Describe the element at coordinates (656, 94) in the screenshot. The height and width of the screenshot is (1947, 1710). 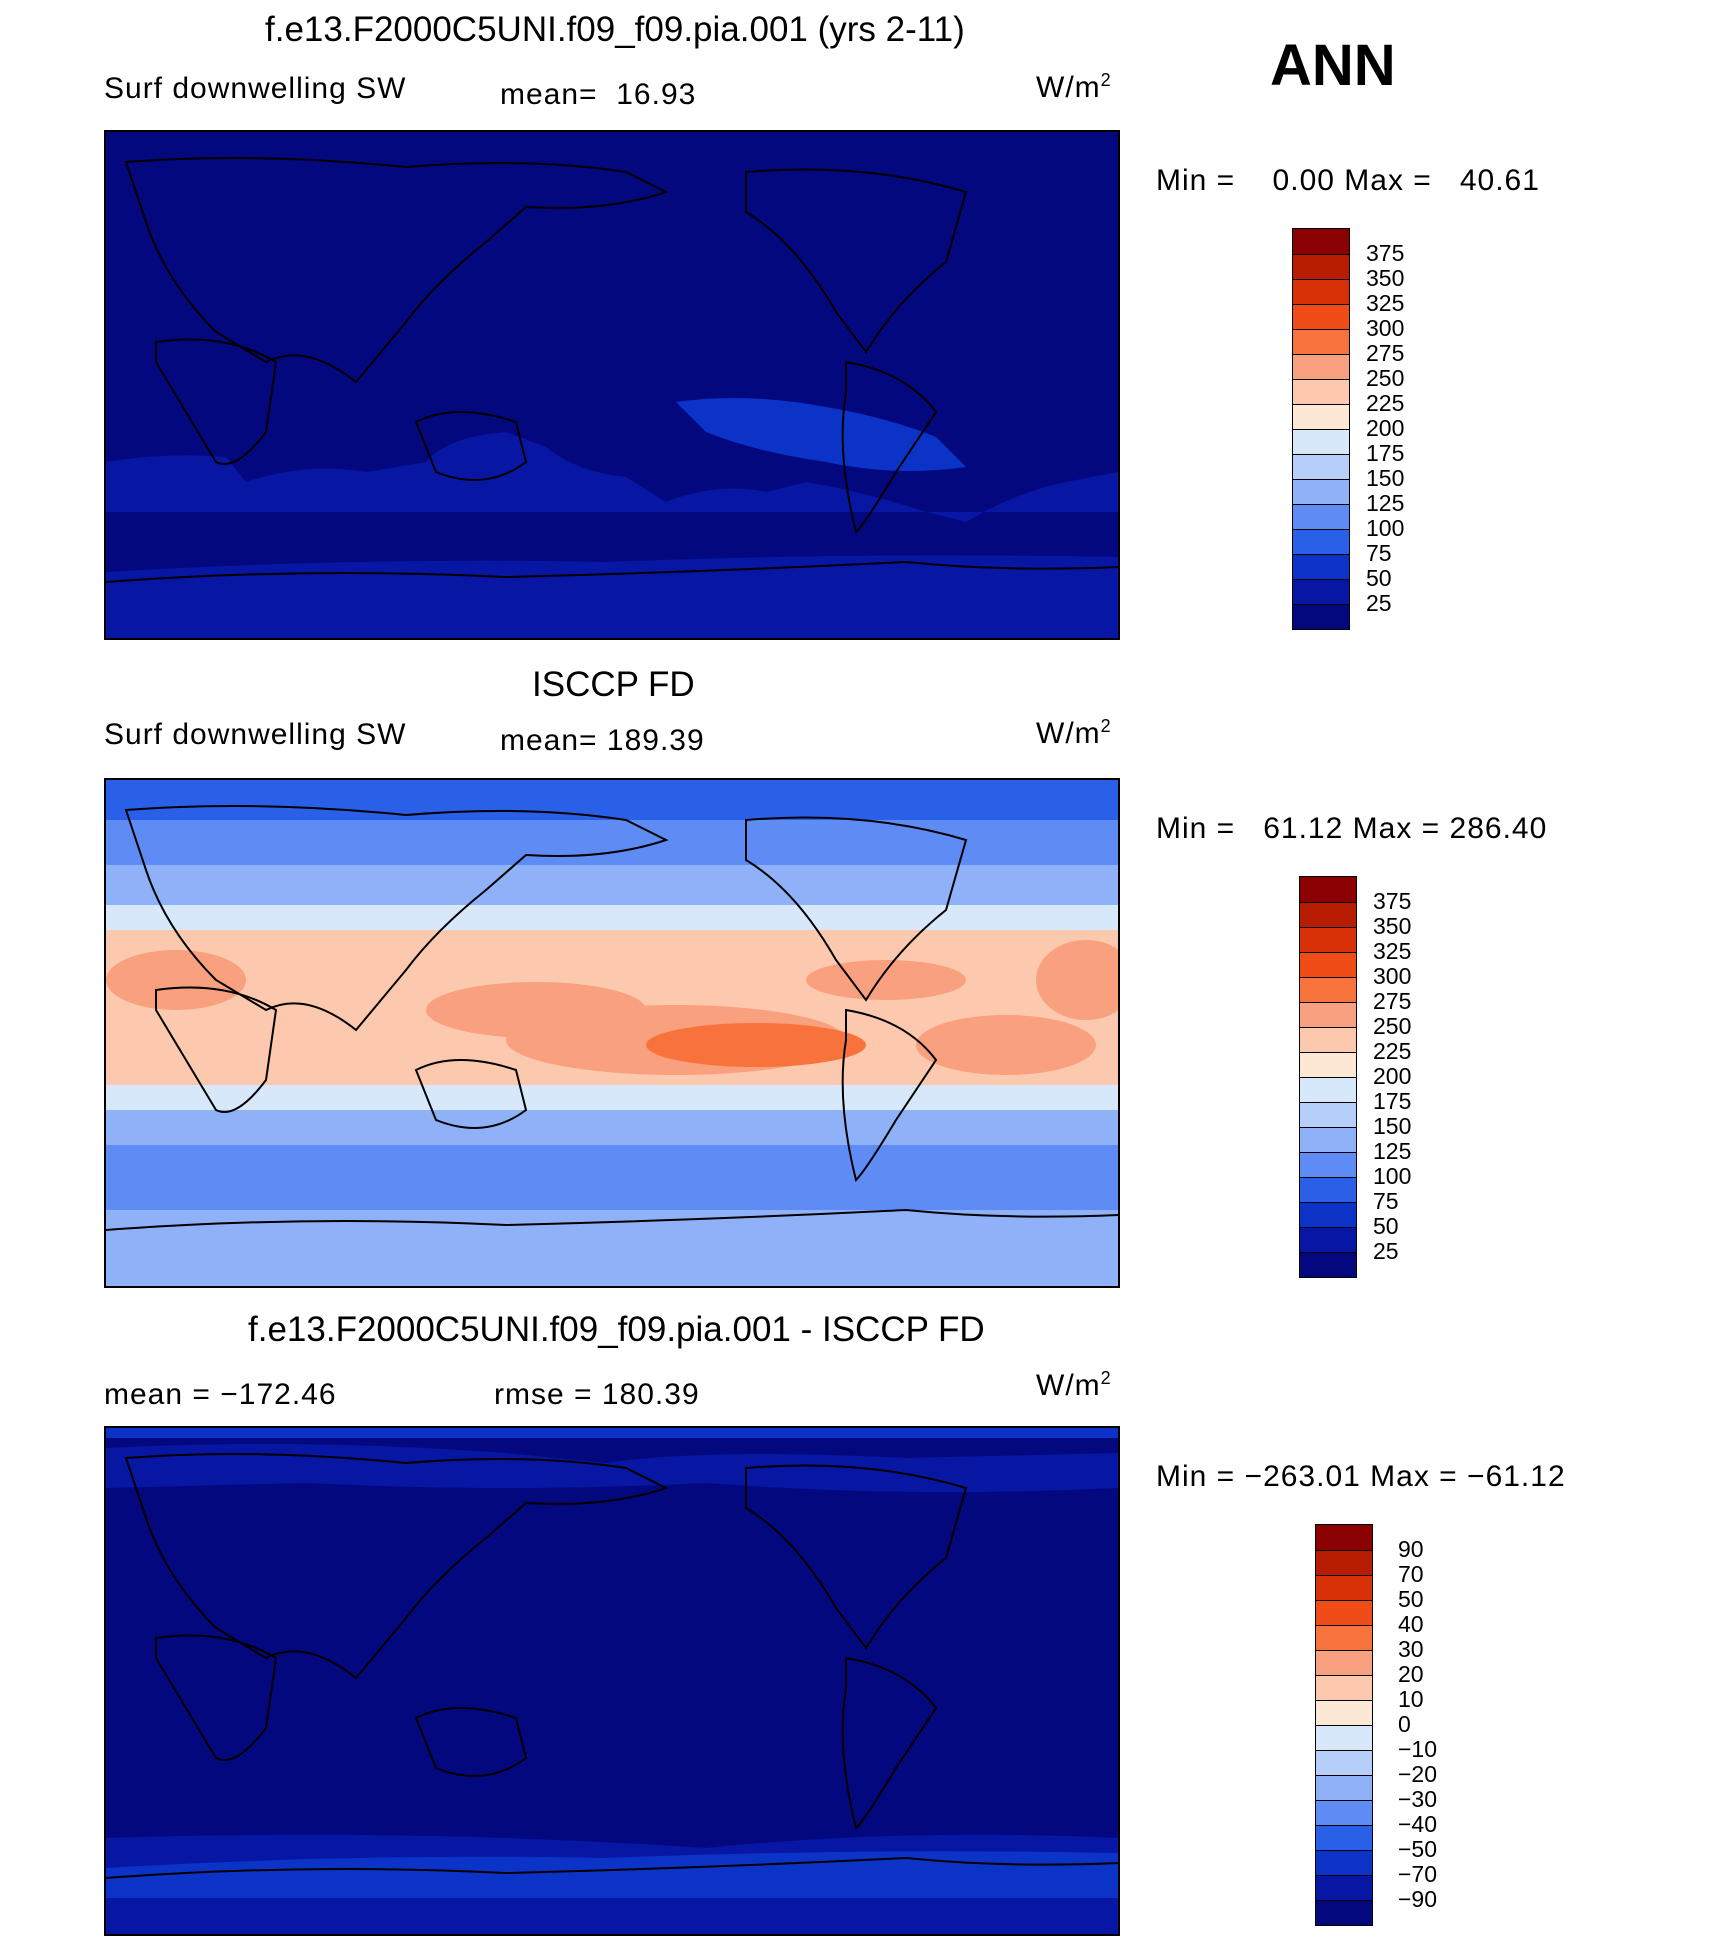
I see `panel1-mean-value: 16.93` at that location.